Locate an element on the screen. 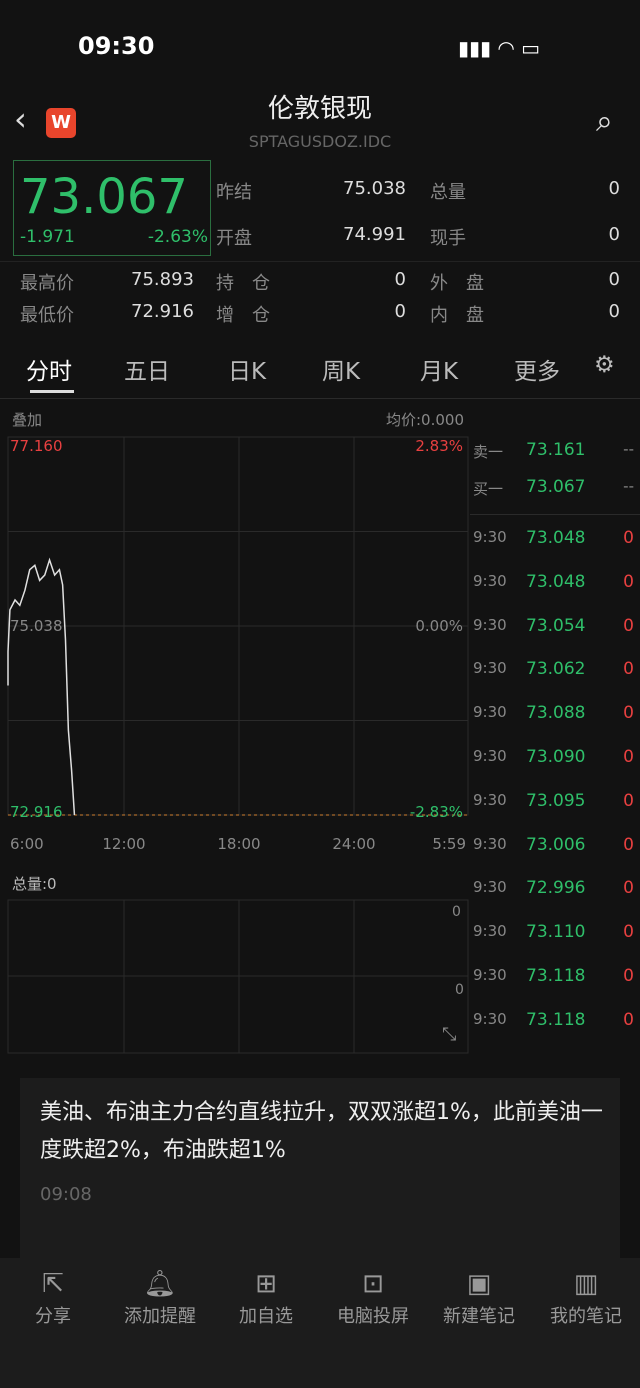 The height and width of the screenshot is (1388, 640). field-label: 现手 is located at coordinates (448, 238).